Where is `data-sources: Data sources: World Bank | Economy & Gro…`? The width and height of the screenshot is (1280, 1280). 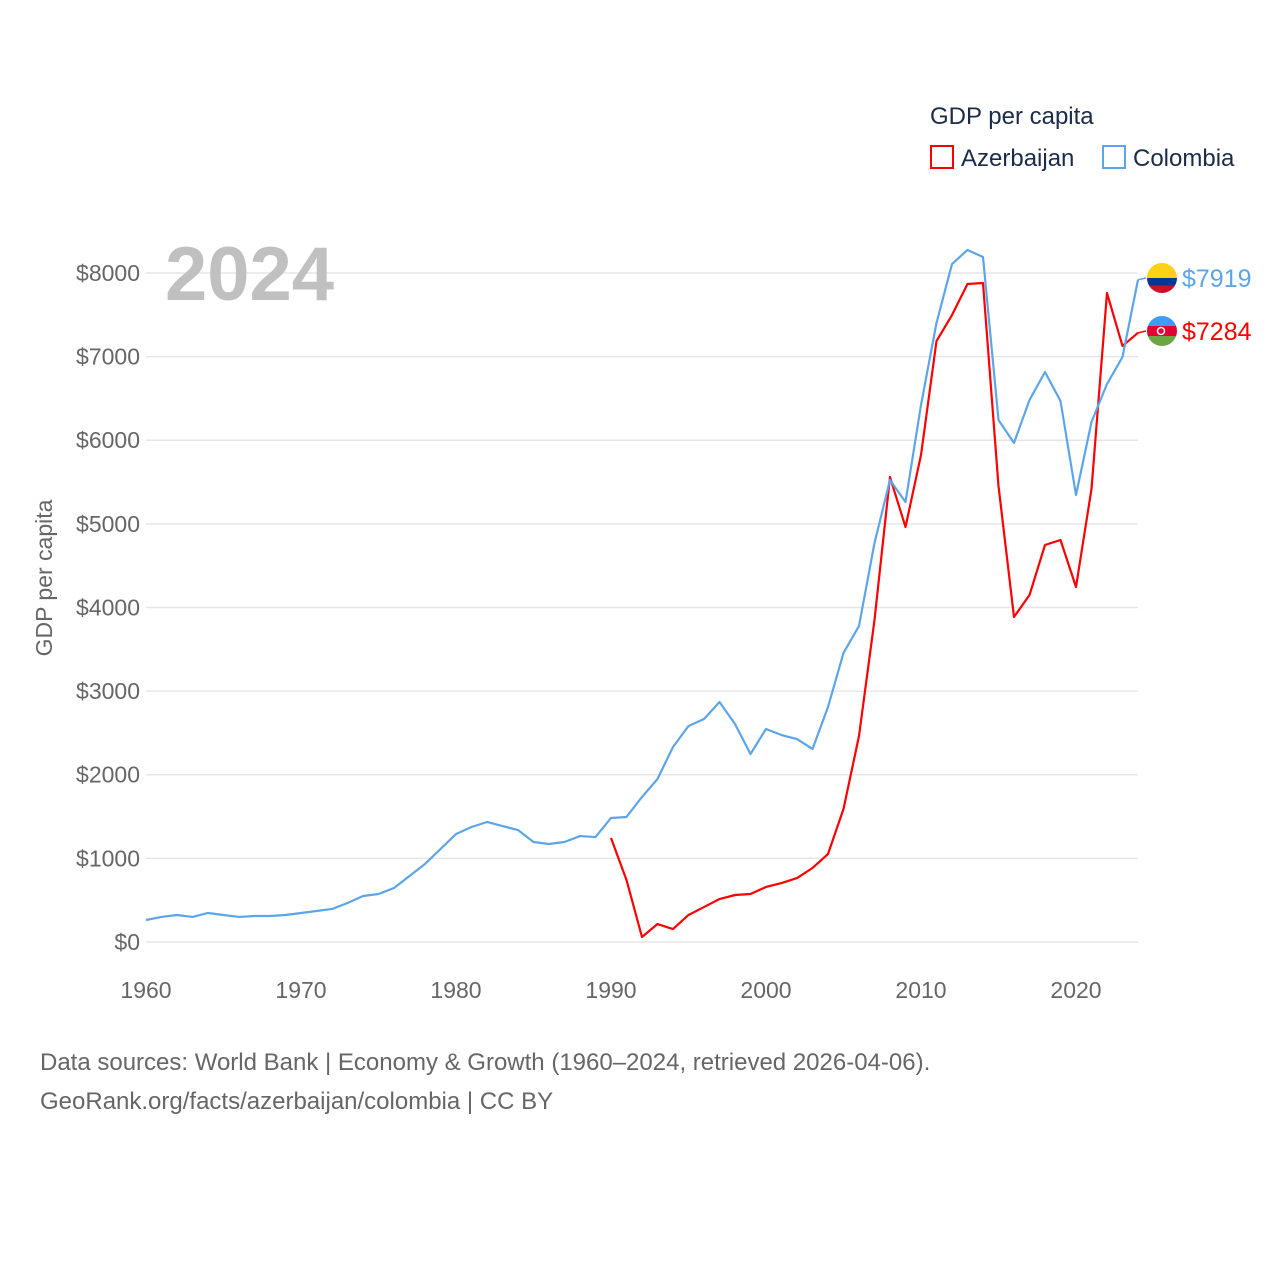 data-sources: Data sources: World Bank | Economy & Gro… is located at coordinates (485, 1082).